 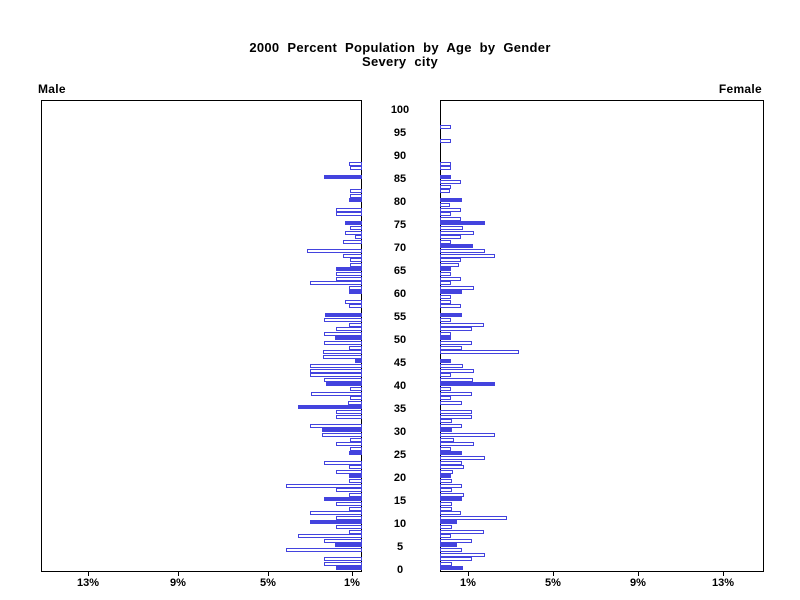 I want to click on age-tick-label-50: 50, so click(x=400, y=340).